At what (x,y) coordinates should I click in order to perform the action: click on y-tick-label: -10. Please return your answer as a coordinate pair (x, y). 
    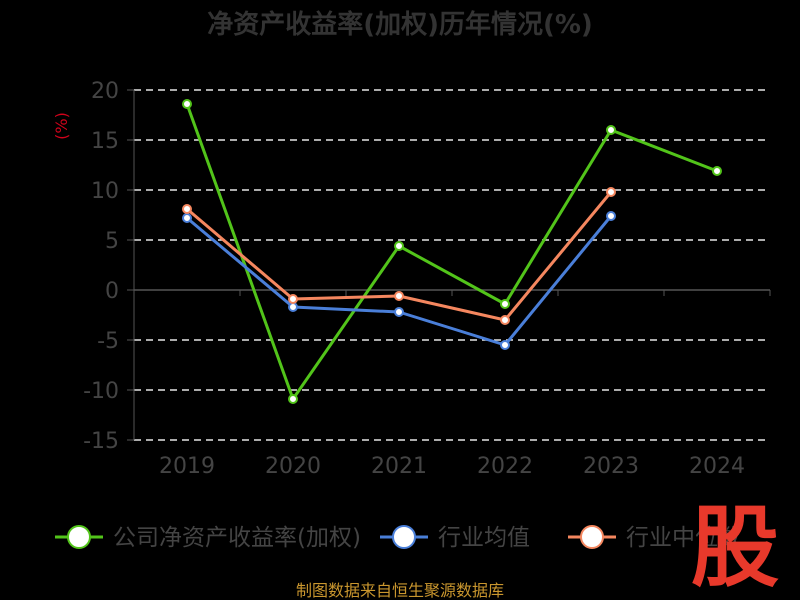
    Looking at the image, I should click on (101, 391).